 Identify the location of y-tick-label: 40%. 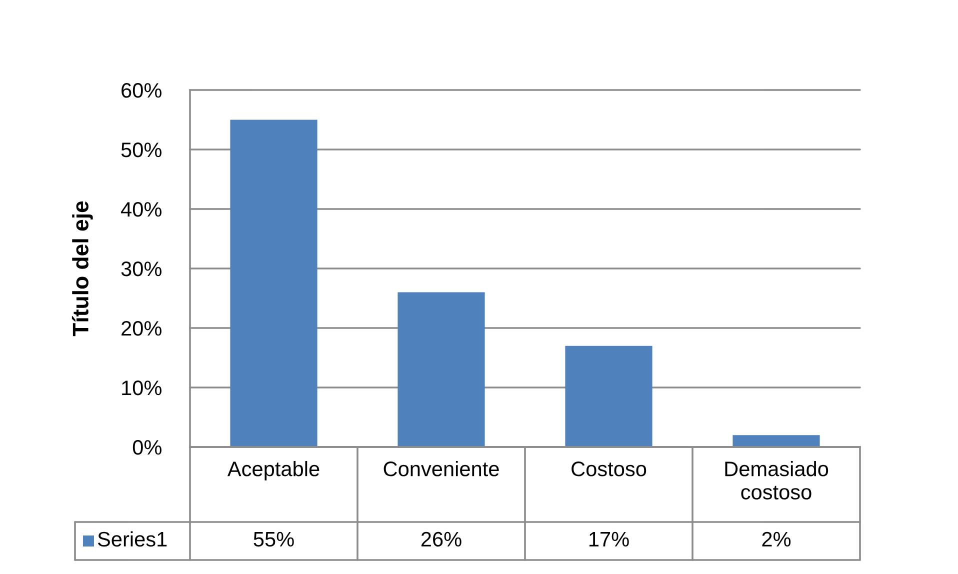
(141, 209).